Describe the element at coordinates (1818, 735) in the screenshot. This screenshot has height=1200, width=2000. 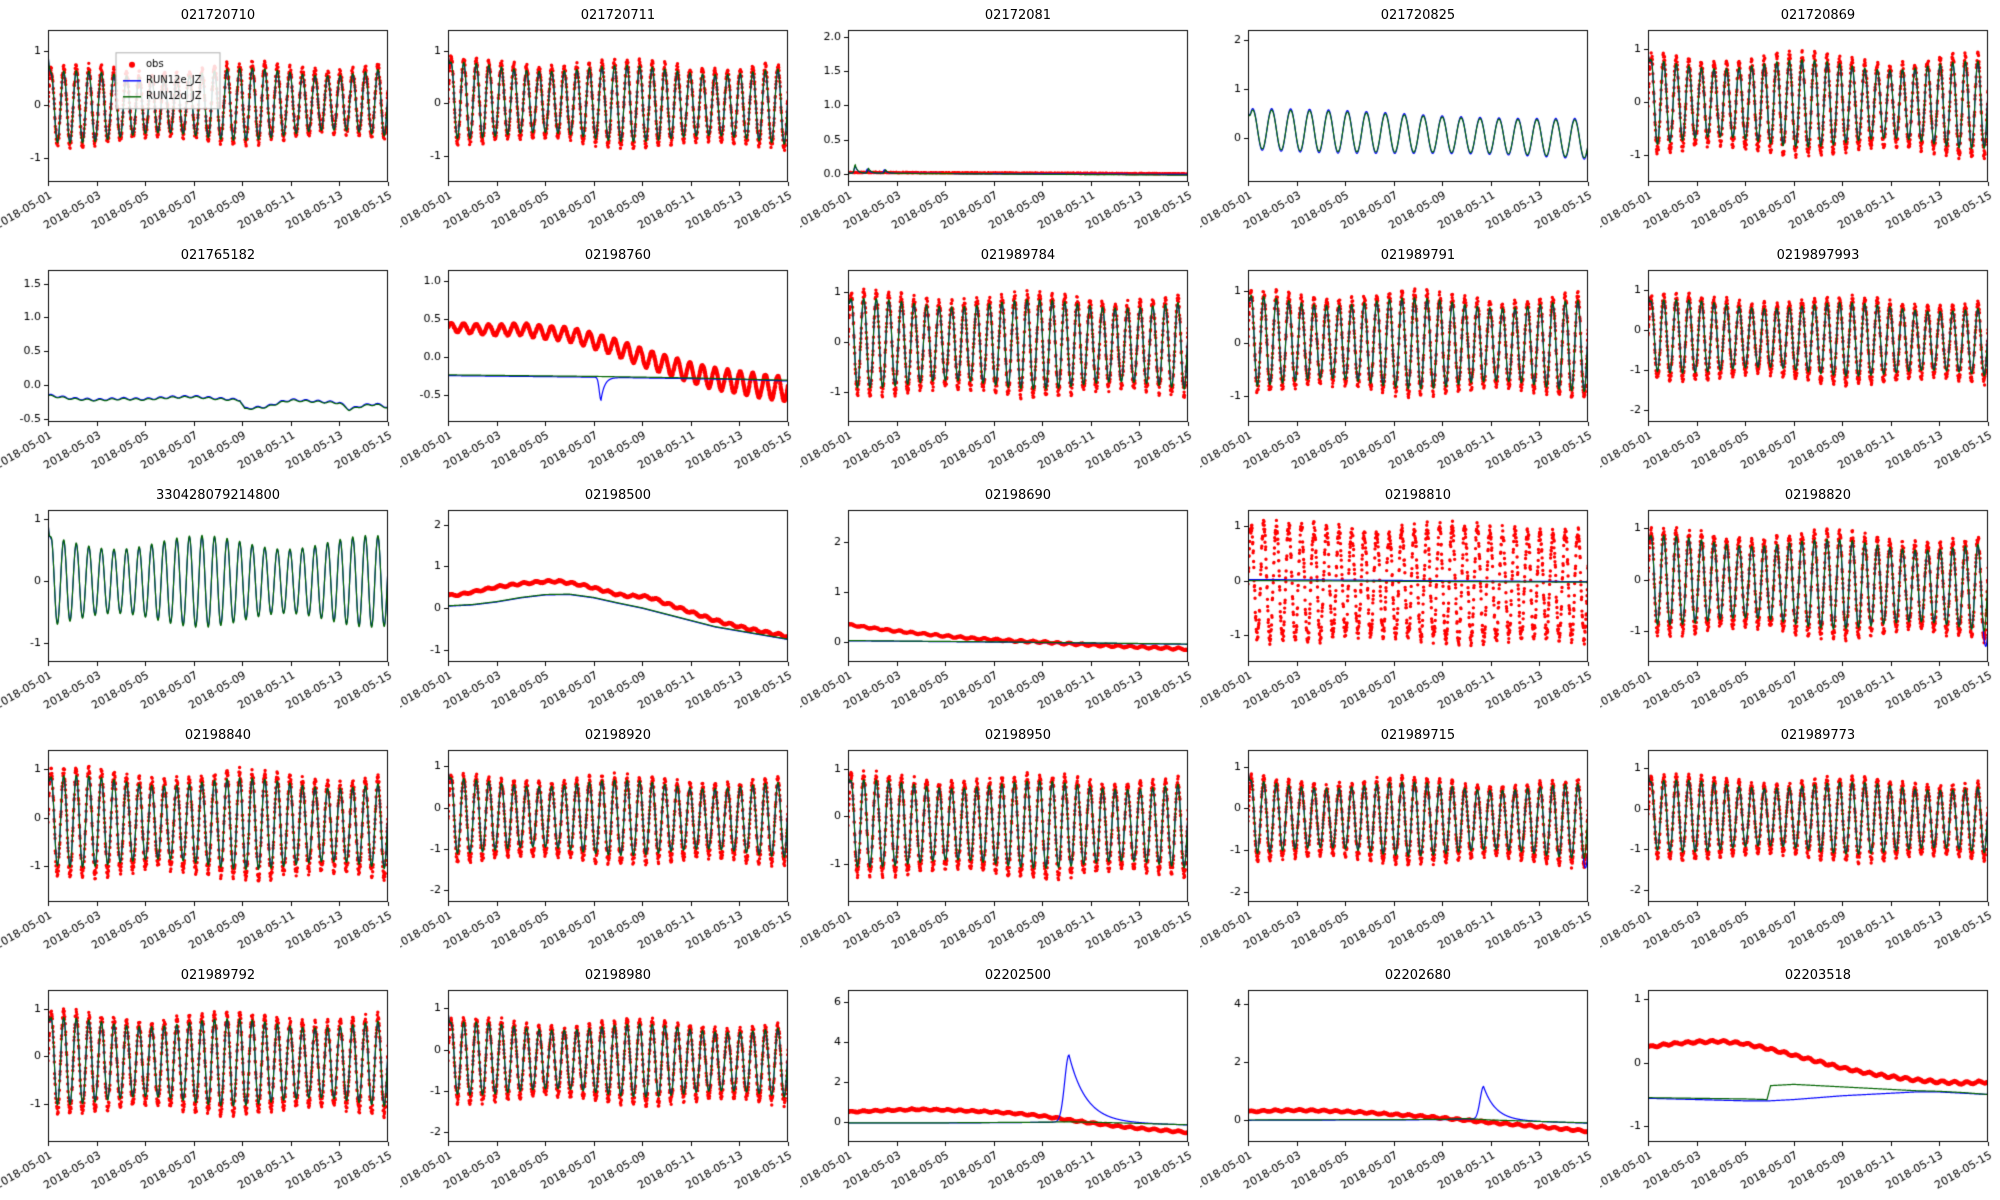
I see `subplot-title: 021989773` at that location.